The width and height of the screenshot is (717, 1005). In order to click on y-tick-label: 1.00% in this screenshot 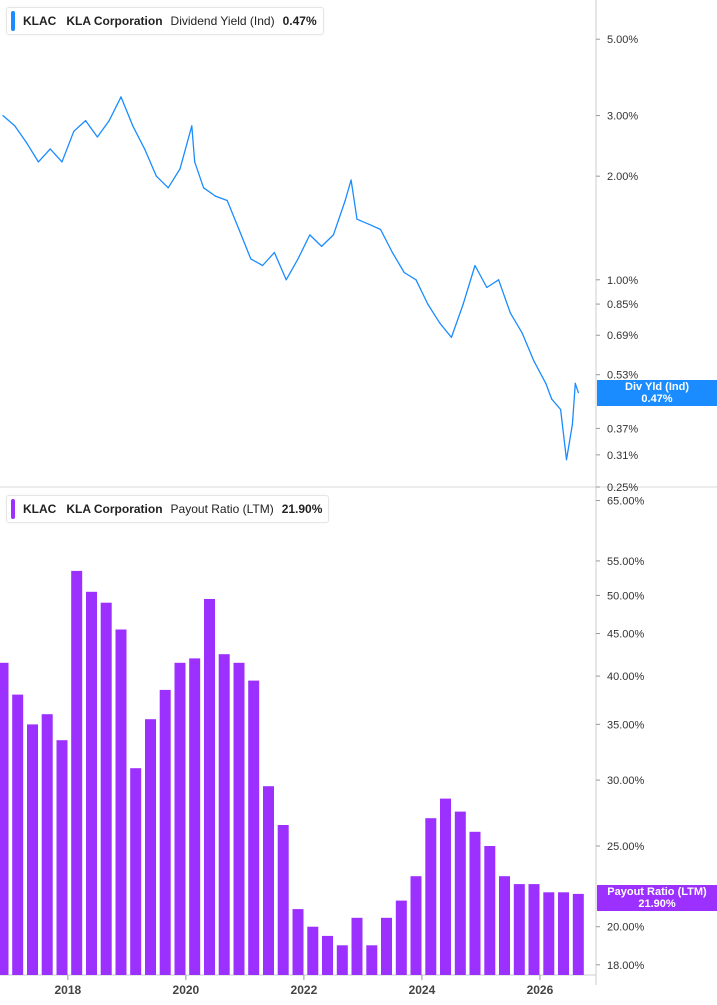, I will do `click(622, 281)`.